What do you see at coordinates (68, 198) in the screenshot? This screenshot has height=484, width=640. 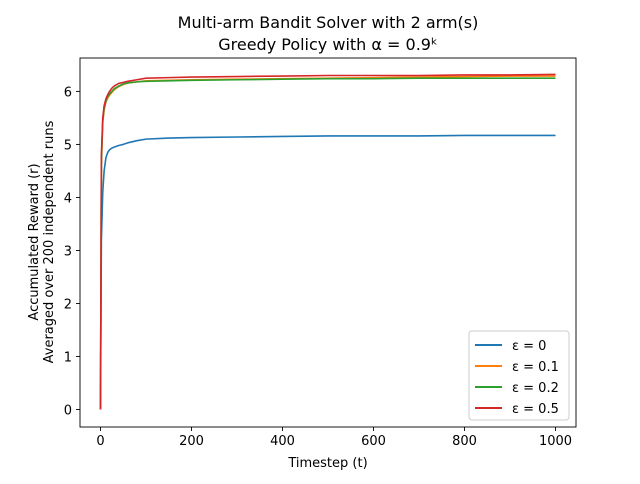 I see `y-tick-label-4: 4` at bounding box center [68, 198].